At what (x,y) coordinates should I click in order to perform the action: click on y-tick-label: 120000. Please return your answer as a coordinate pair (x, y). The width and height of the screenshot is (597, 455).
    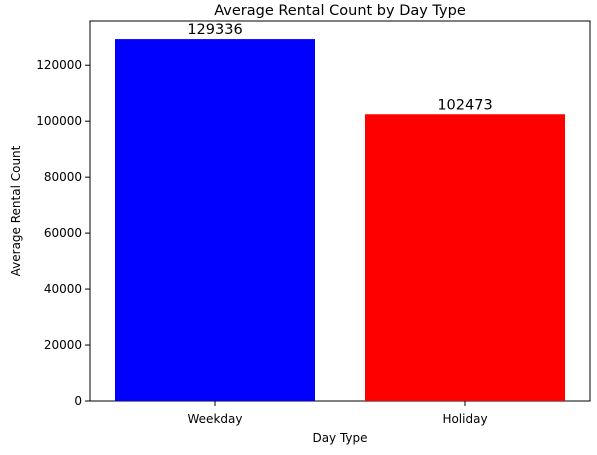
    Looking at the image, I should click on (59, 65).